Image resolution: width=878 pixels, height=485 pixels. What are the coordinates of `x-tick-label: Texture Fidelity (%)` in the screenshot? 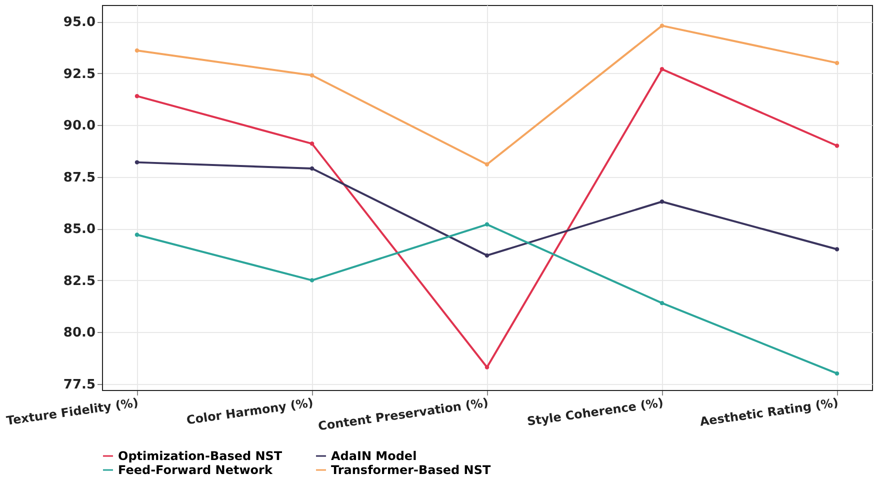 It's located at (73, 412).